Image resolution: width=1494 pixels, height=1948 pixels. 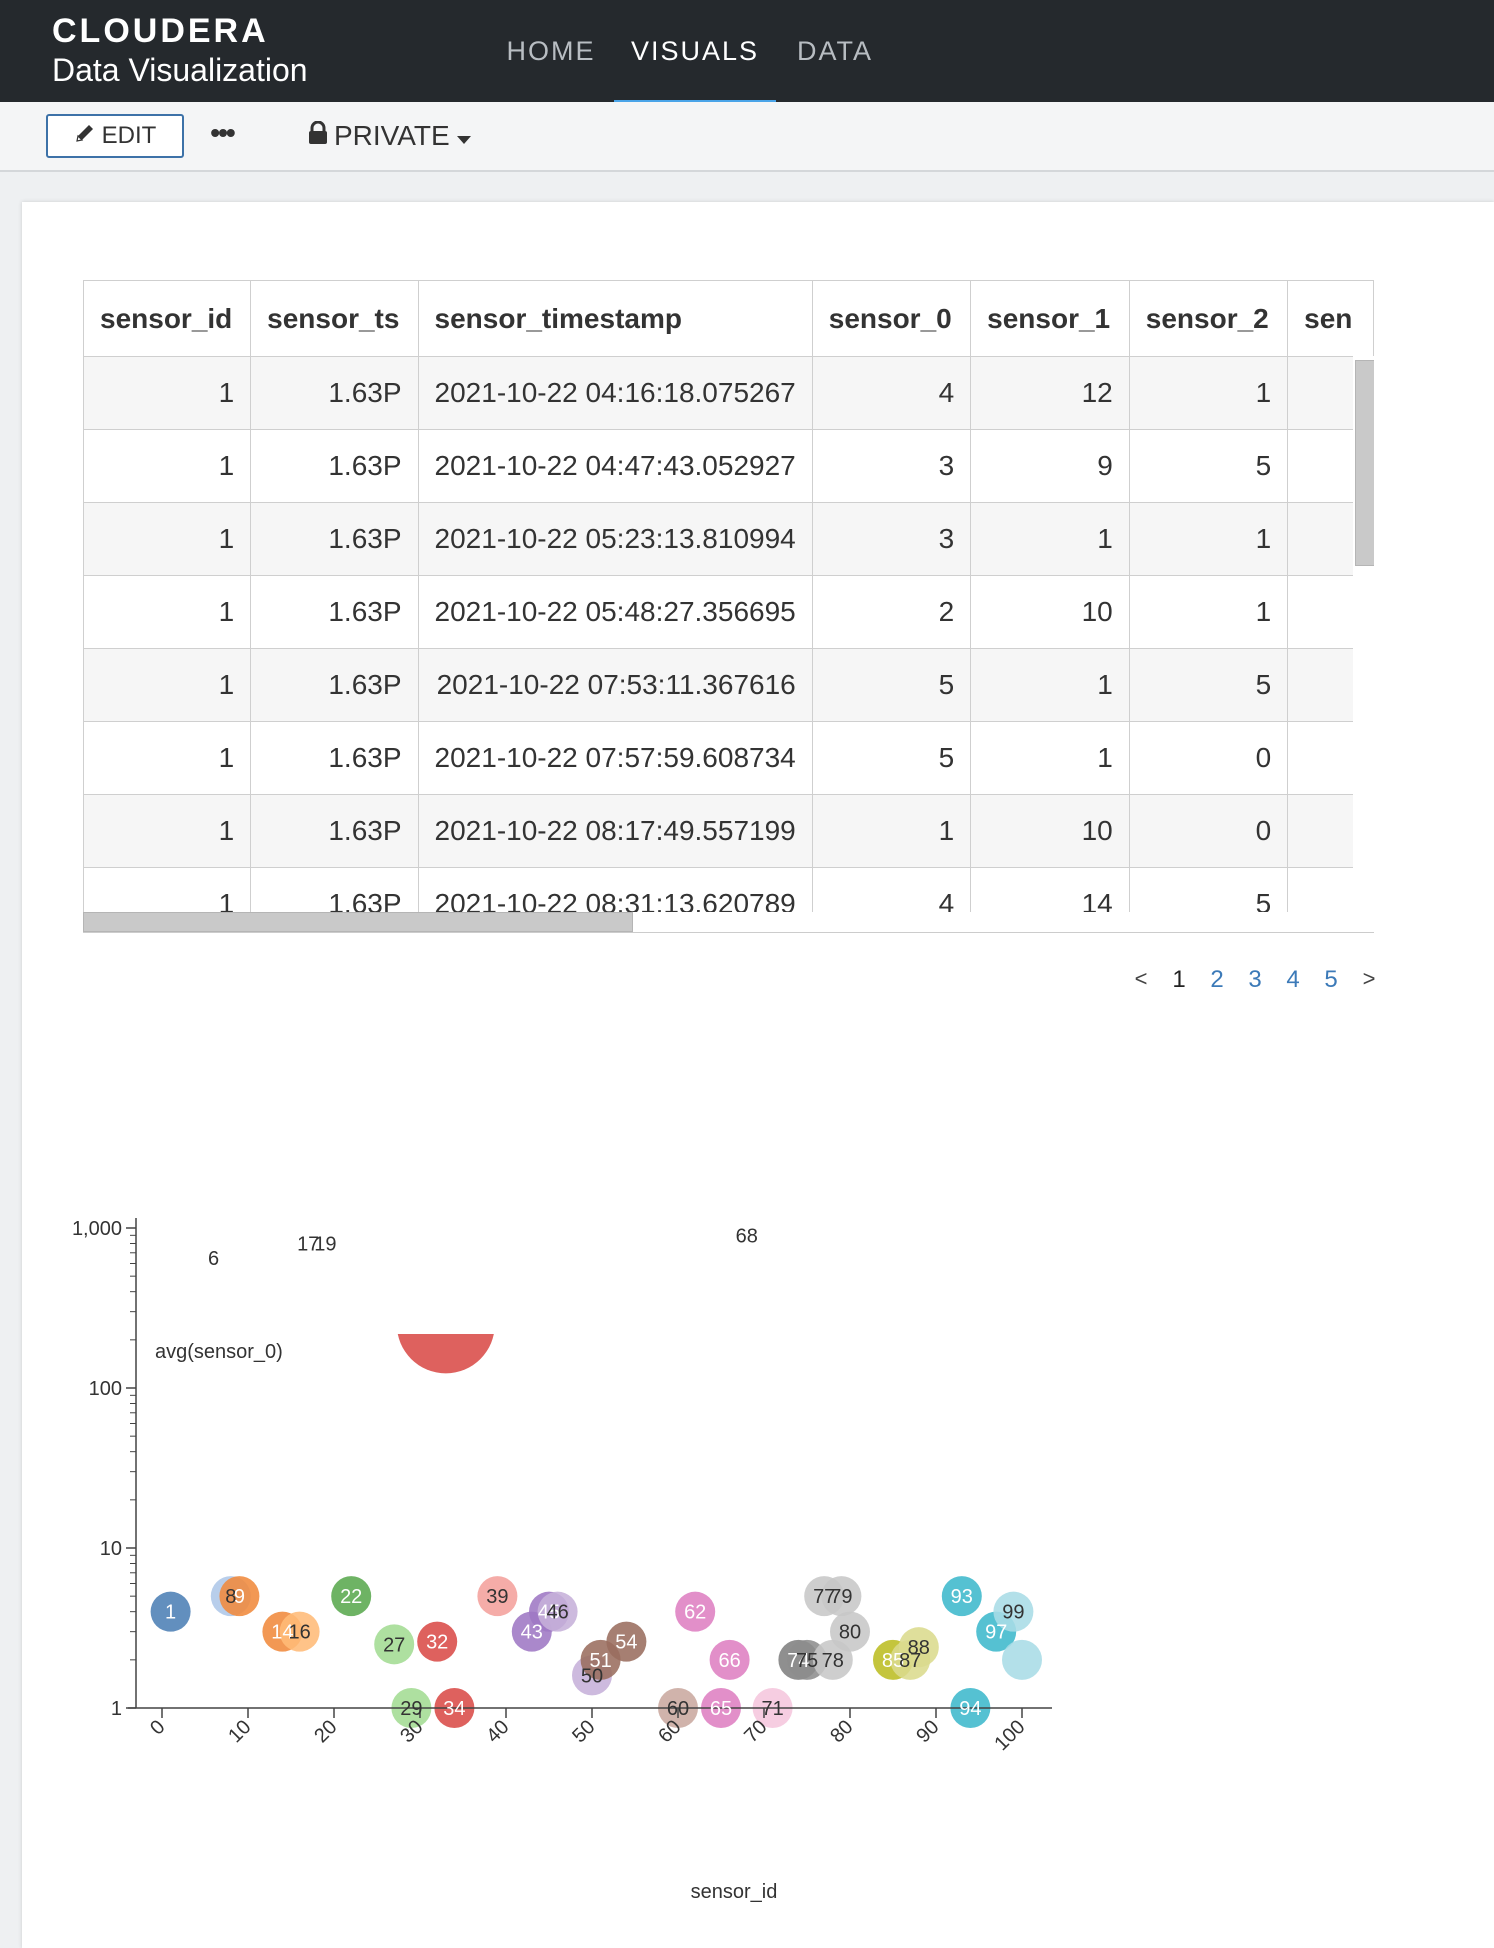 What do you see at coordinates (728, 539) in the screenshot?
I see `table-row: 1 1.63P 2021-10-22 05:23:13.810994 3 1 1` at bounding box center [728, 539].